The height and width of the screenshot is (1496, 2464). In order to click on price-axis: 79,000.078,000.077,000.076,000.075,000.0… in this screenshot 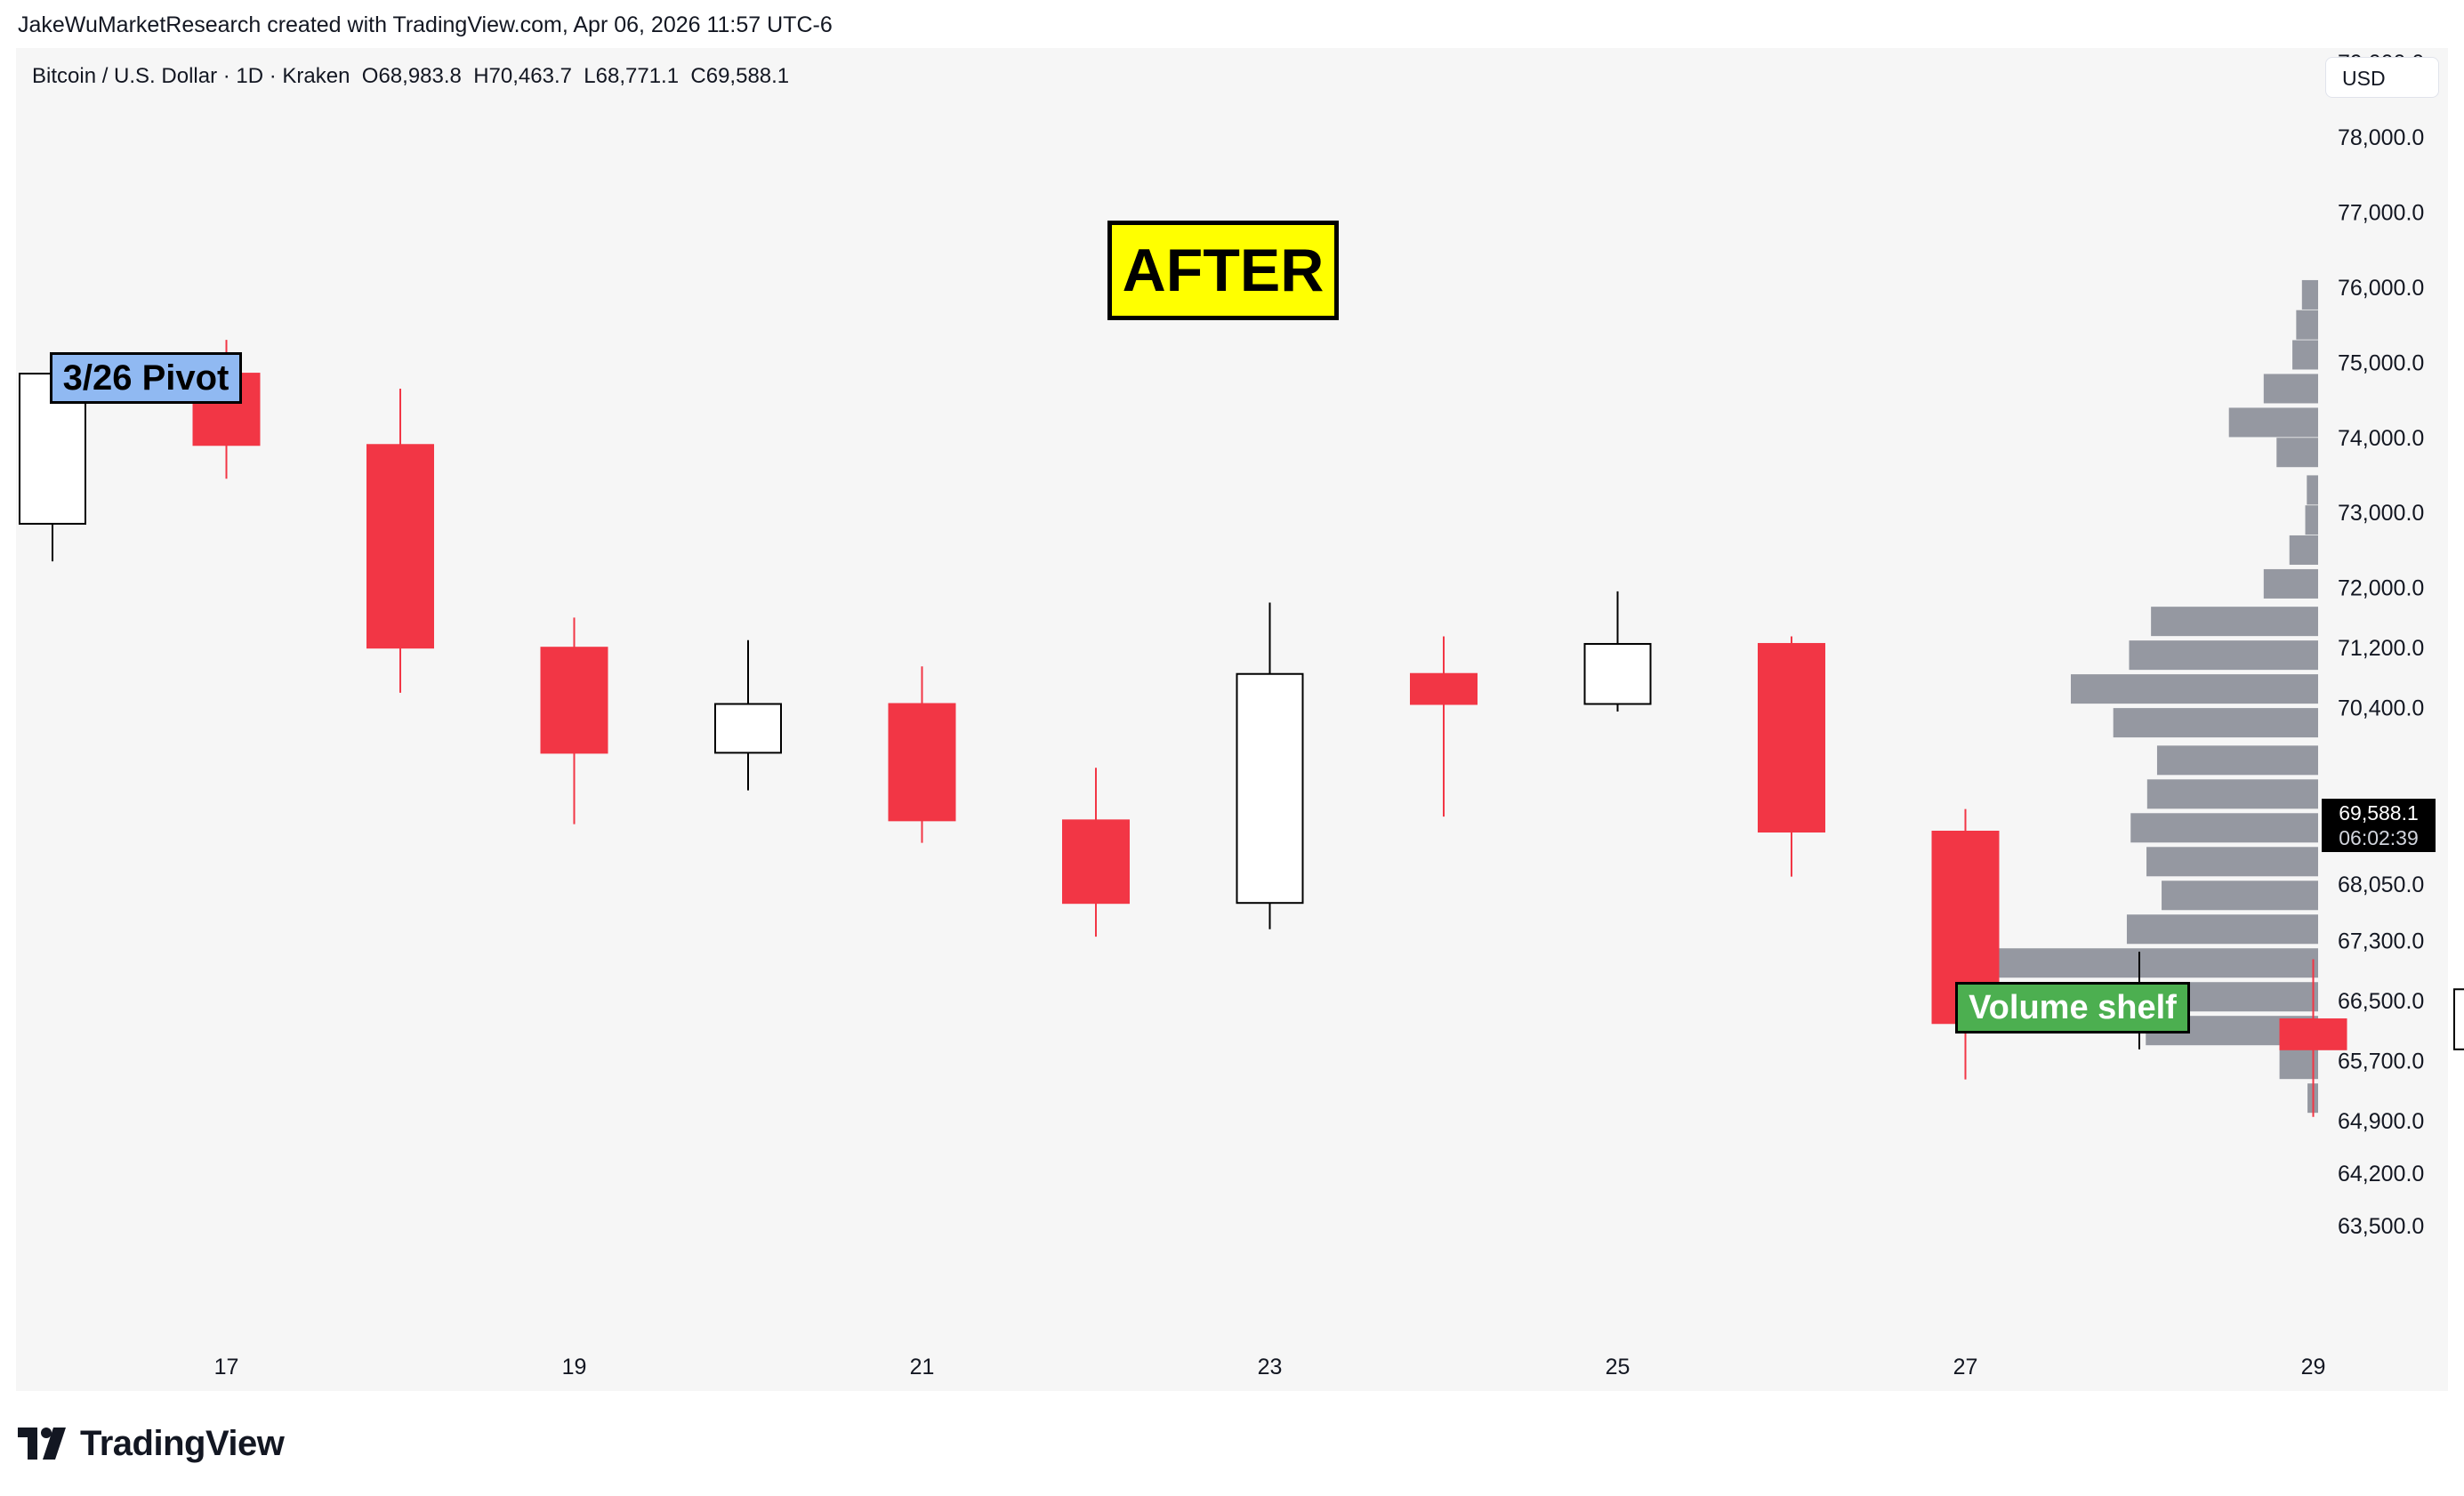, I will do `click(2381, 645)`.